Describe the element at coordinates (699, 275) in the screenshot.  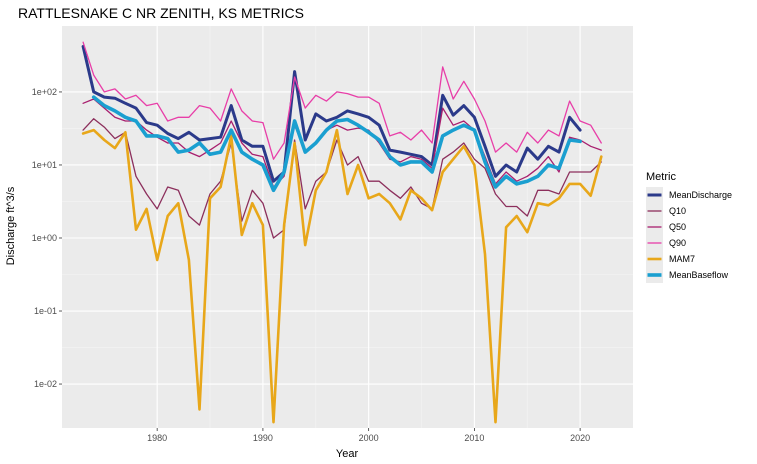
I see `legend-label-meanbaseflow: MeanBaseflow` at that location.